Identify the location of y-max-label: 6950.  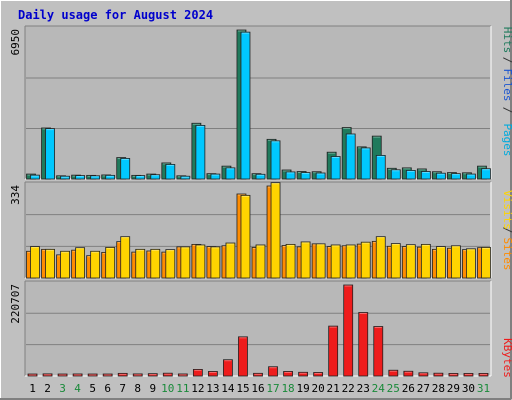
(15, 42).